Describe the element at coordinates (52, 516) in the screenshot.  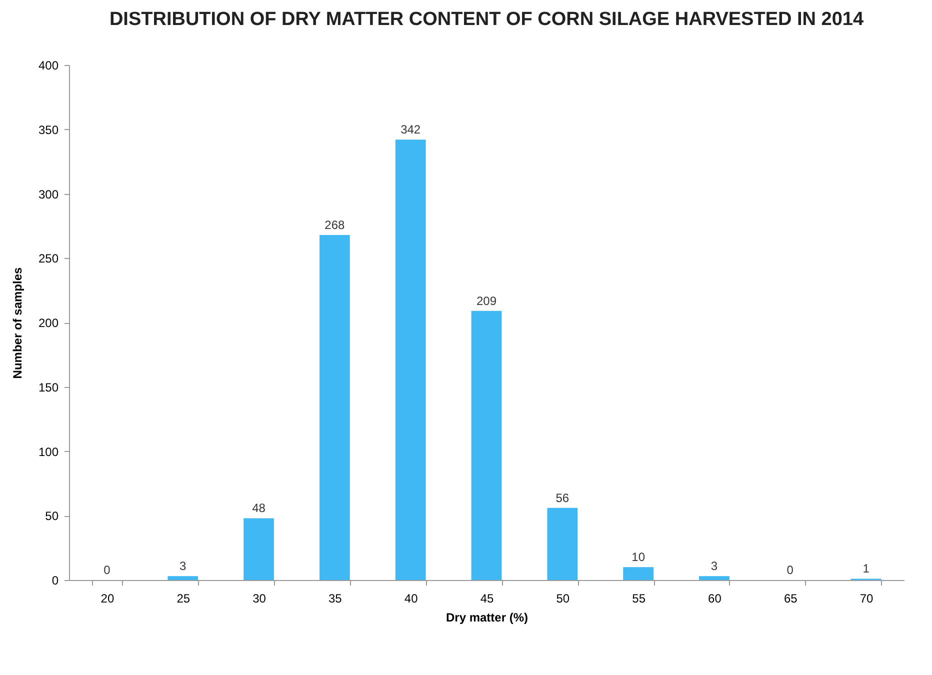
I see `y-tick-label: 50` at that location.